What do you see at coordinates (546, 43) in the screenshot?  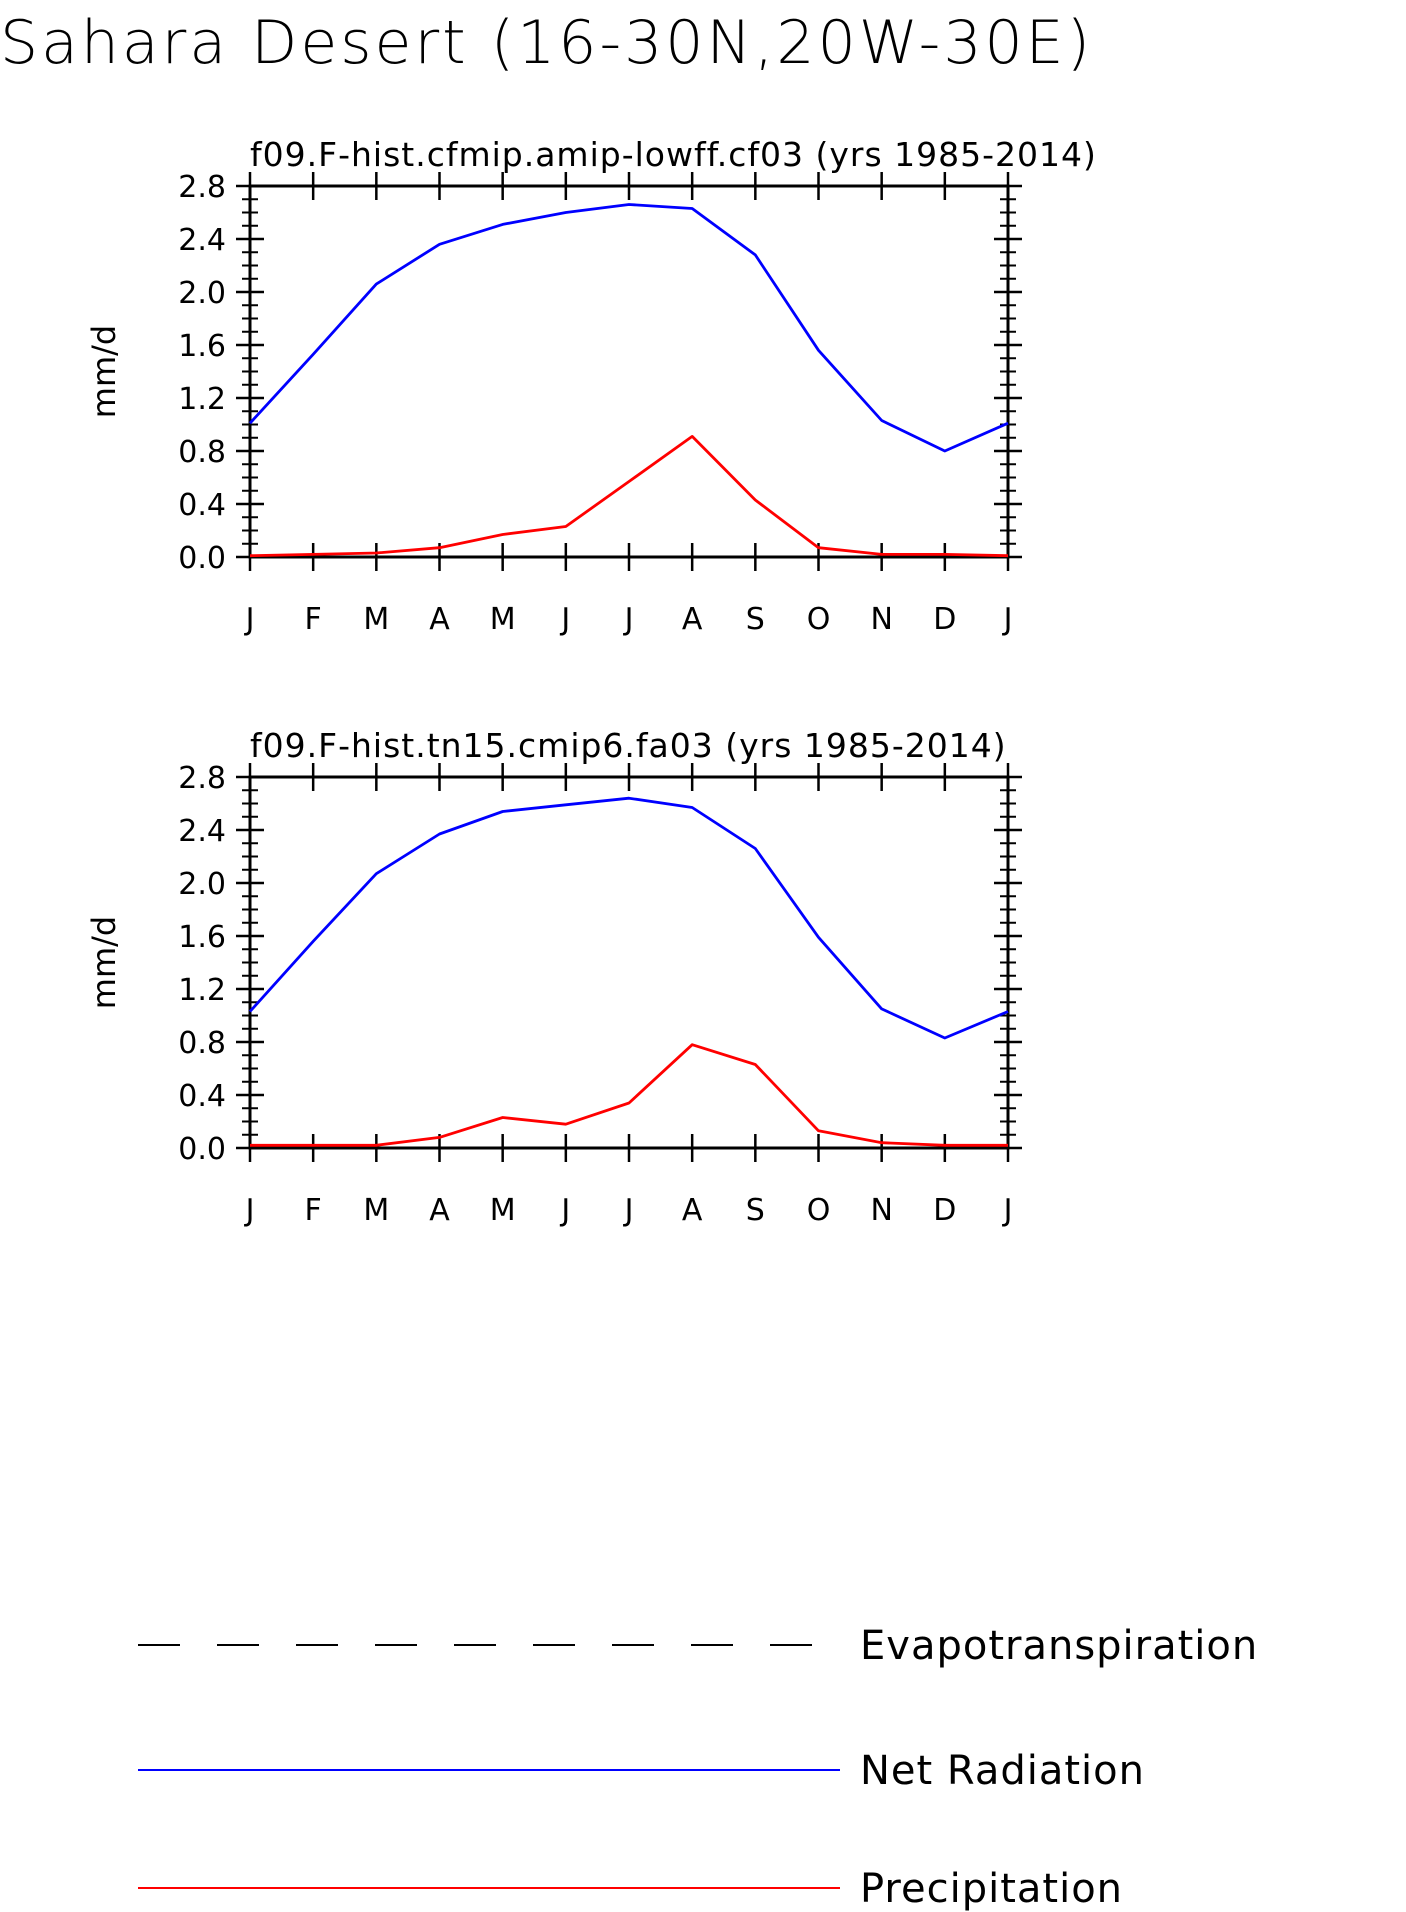 I see `figure-title: Sahara Desert (16-30N,20W-30E)` at bounding box center [546, 43].